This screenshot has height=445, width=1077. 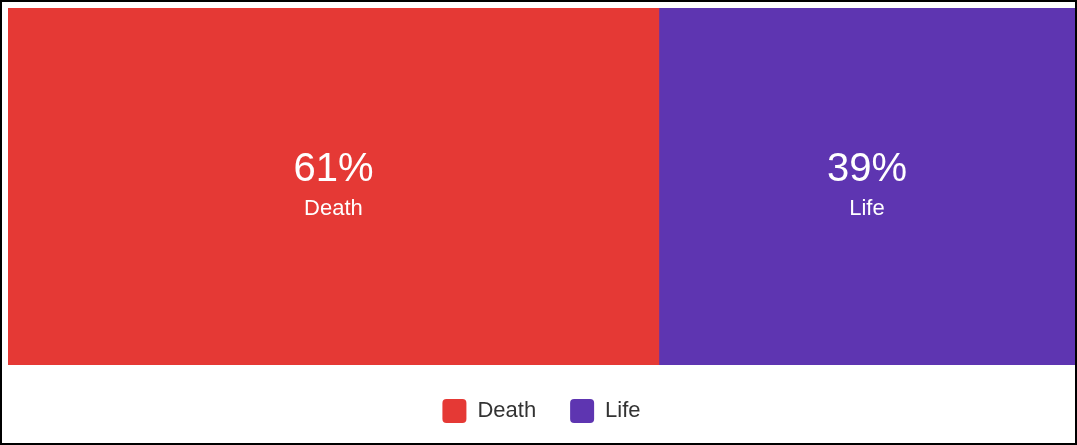 What do you see at coordinates (333, 207) in the screenshot?
I see `text: Death` at bounding box center [333, 207].